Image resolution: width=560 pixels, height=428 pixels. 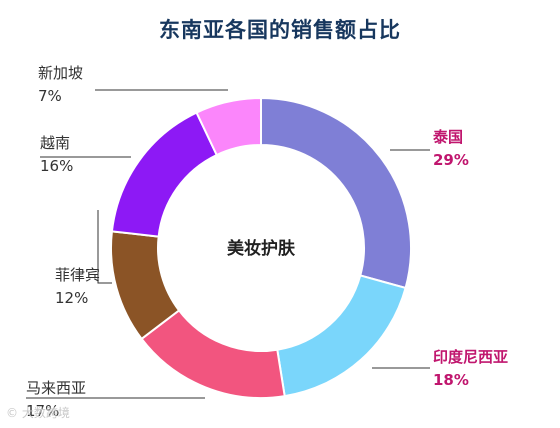 I want to click on slice-name-label-5: 越南, so click(x=55, y=143).